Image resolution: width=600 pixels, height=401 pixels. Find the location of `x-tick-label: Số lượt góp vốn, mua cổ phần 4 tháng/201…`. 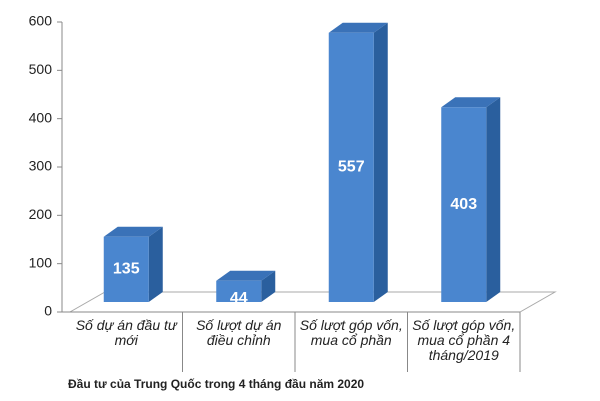

x-tick-label: Số lượt góp vốn, mua cổ phần 4 tháng/201… is located at coordinates (464, 340).